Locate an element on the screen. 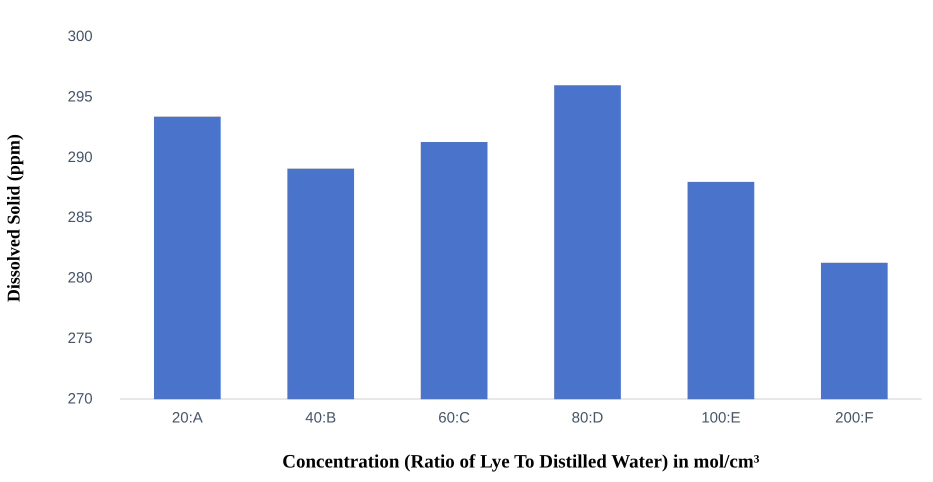 Image resolution: width=933 pixels, height=482 pixels. y-tick-label: 285 is located at coordinates (80, 217).